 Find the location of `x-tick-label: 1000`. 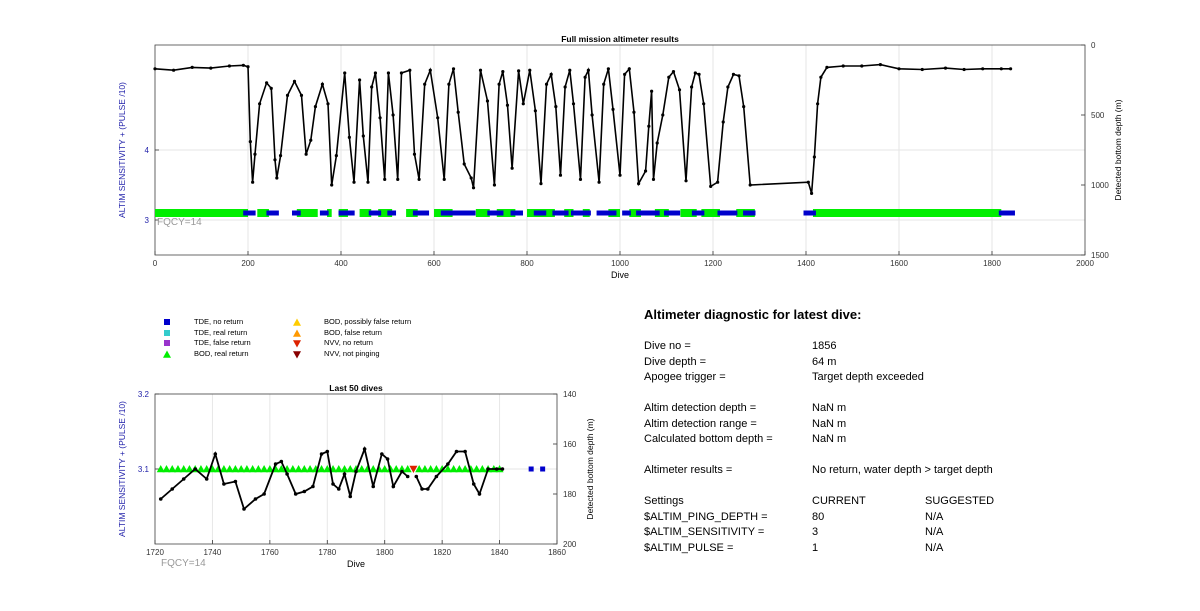

x-tick-label: 1000 is located at coordinates (620, 263).